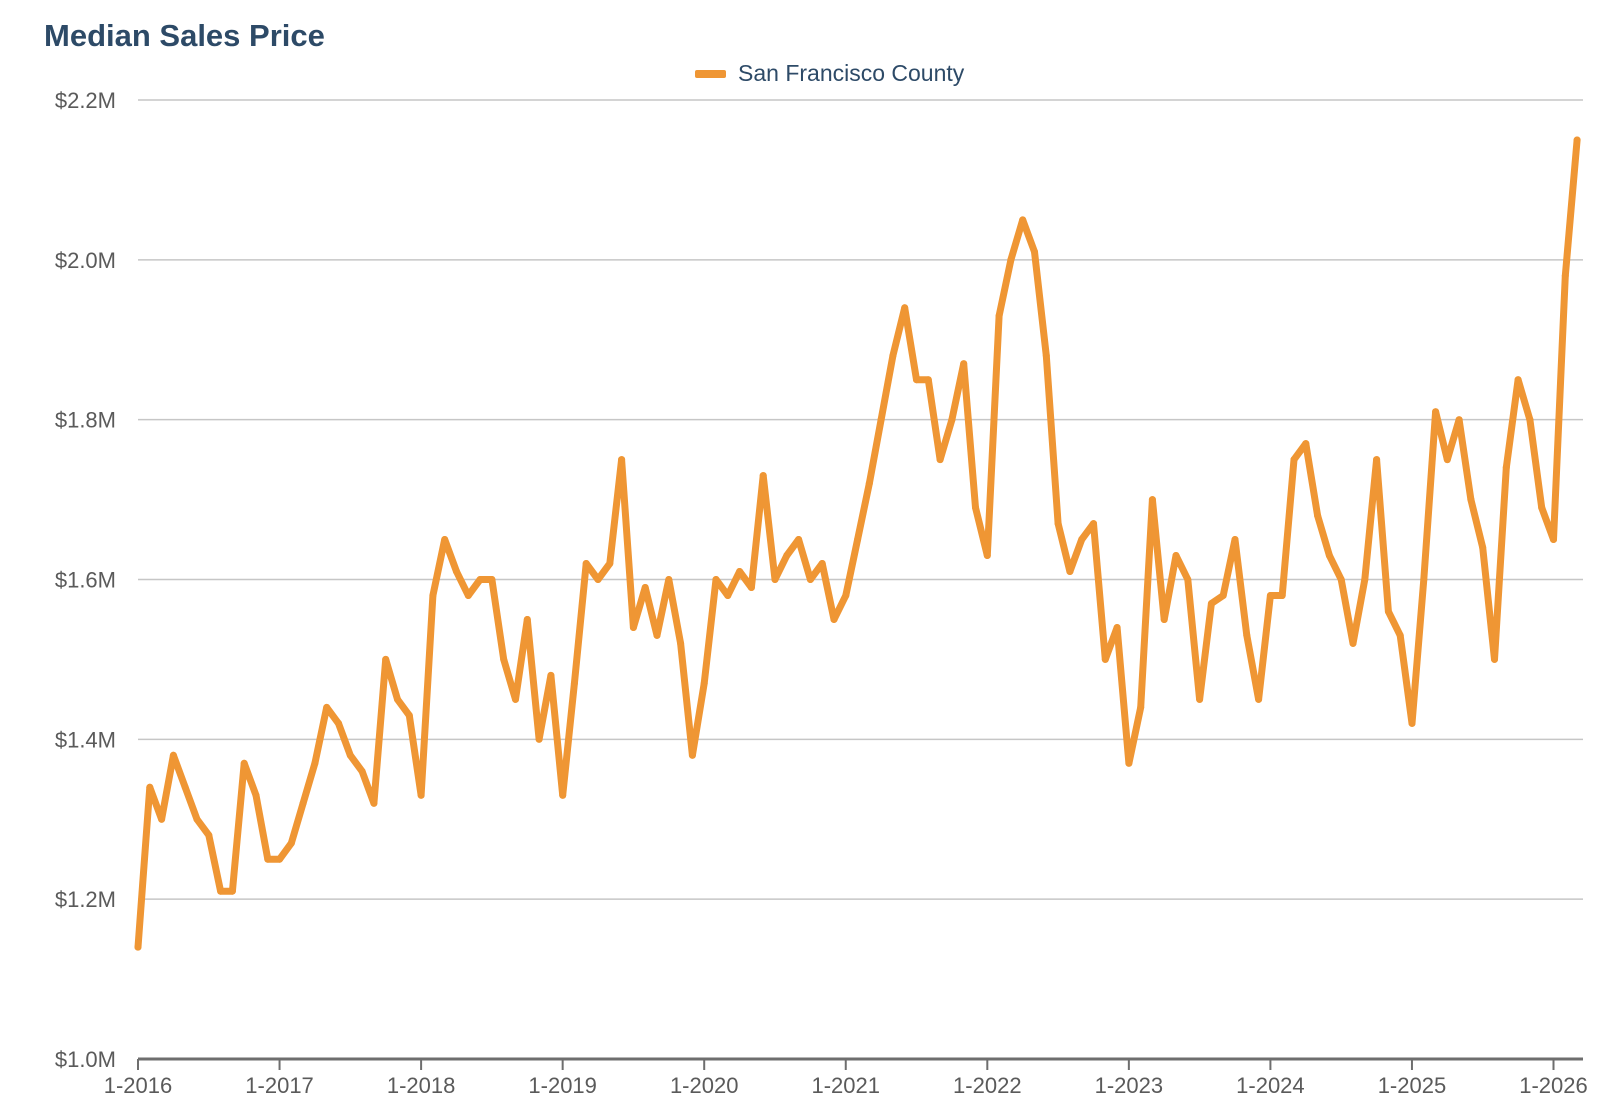 The width and height of the screenshot is (1620, 1098). I want to click on legend-swatch, so click(710, 73).